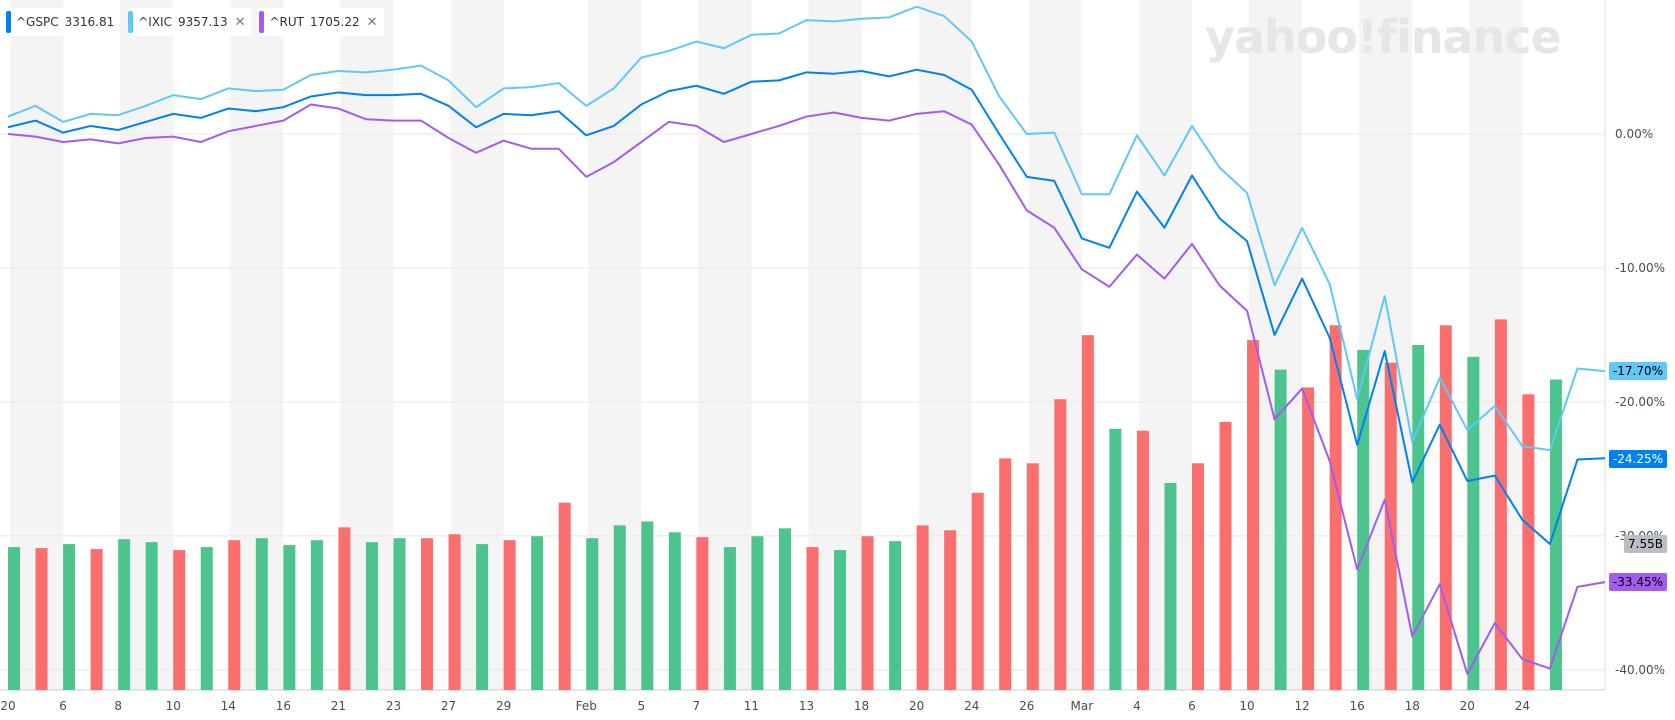  Describe the element at coordinates (1645, 543) in the screenshot. I see `volume-value-label: 7.55B` at that location.